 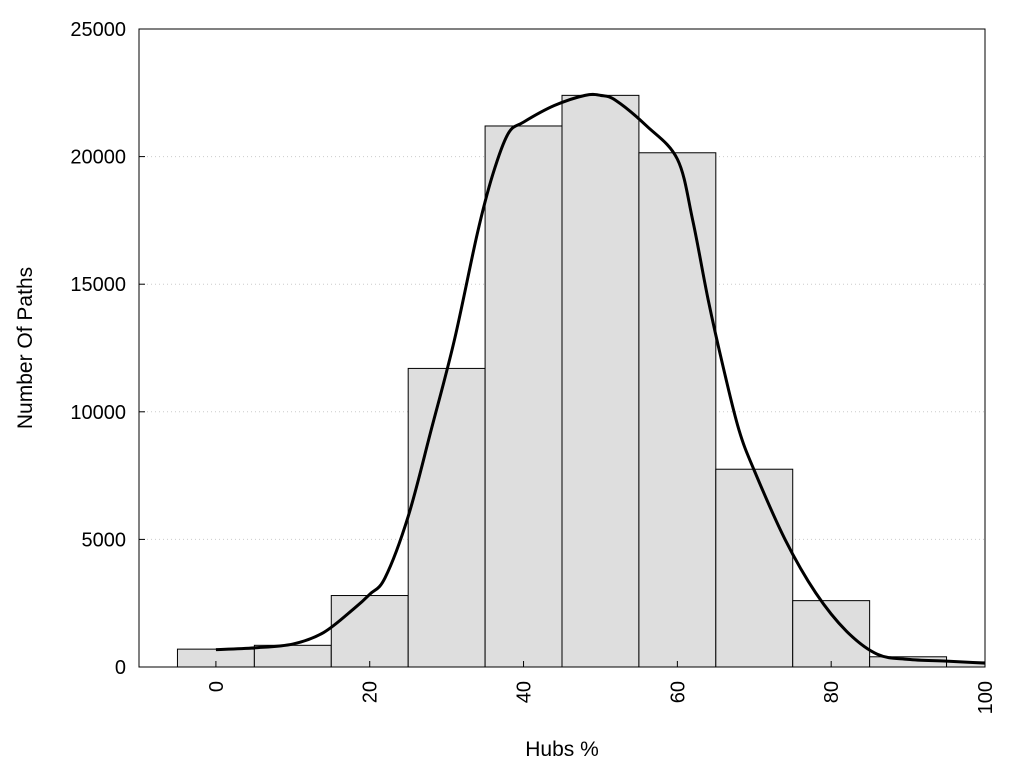 I want to click on y-tick-label: 10000, so click(x=98, y=413).